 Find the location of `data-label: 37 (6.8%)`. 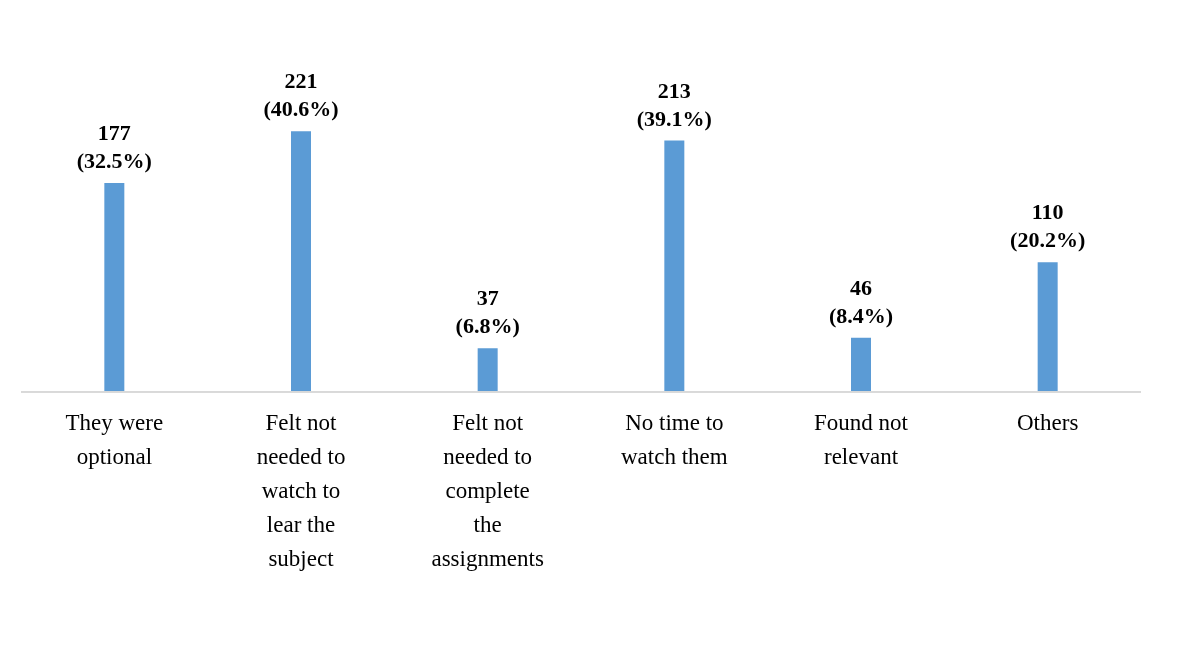

data-label: 37 (6.8%) is located at coordinates (487, 312).